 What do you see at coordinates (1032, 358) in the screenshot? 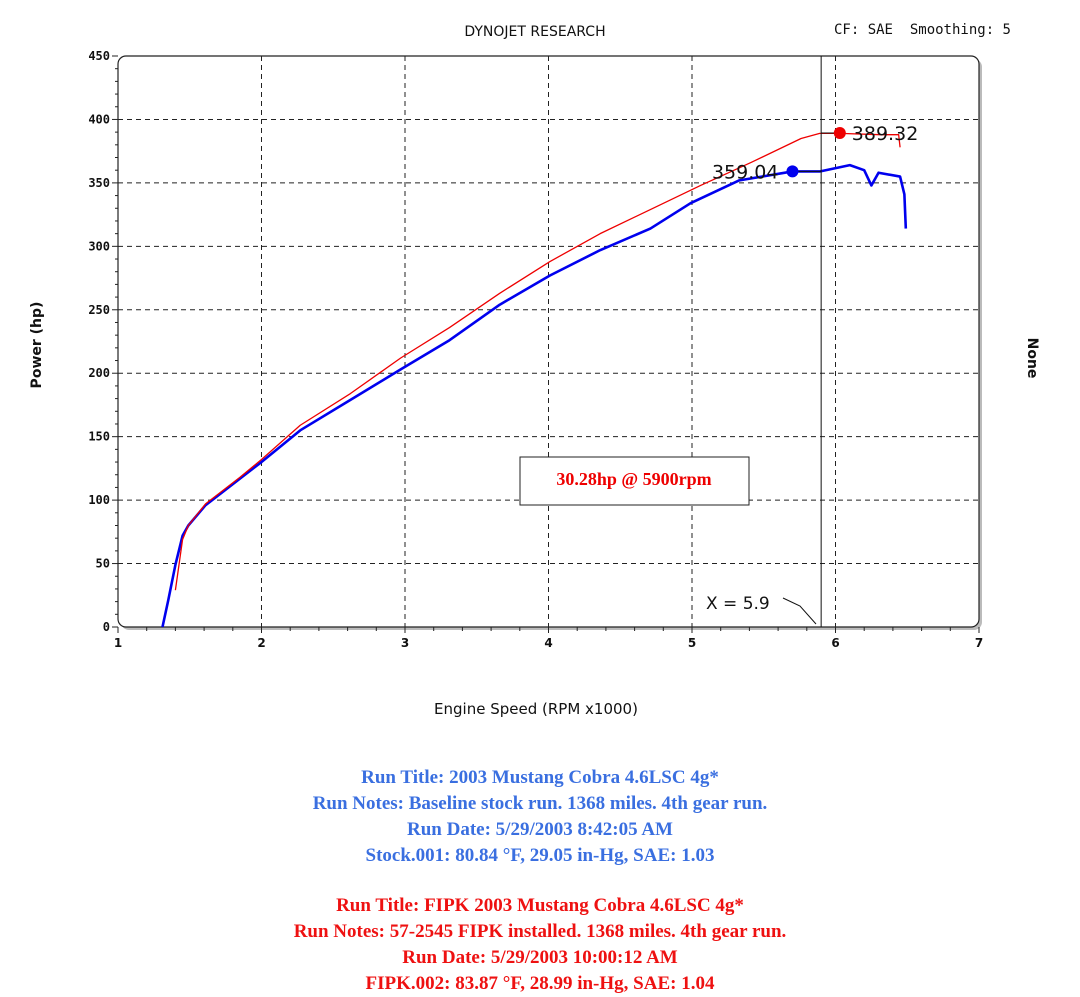
I see `right-axis-label: None` at bounding box center [1032, 358].